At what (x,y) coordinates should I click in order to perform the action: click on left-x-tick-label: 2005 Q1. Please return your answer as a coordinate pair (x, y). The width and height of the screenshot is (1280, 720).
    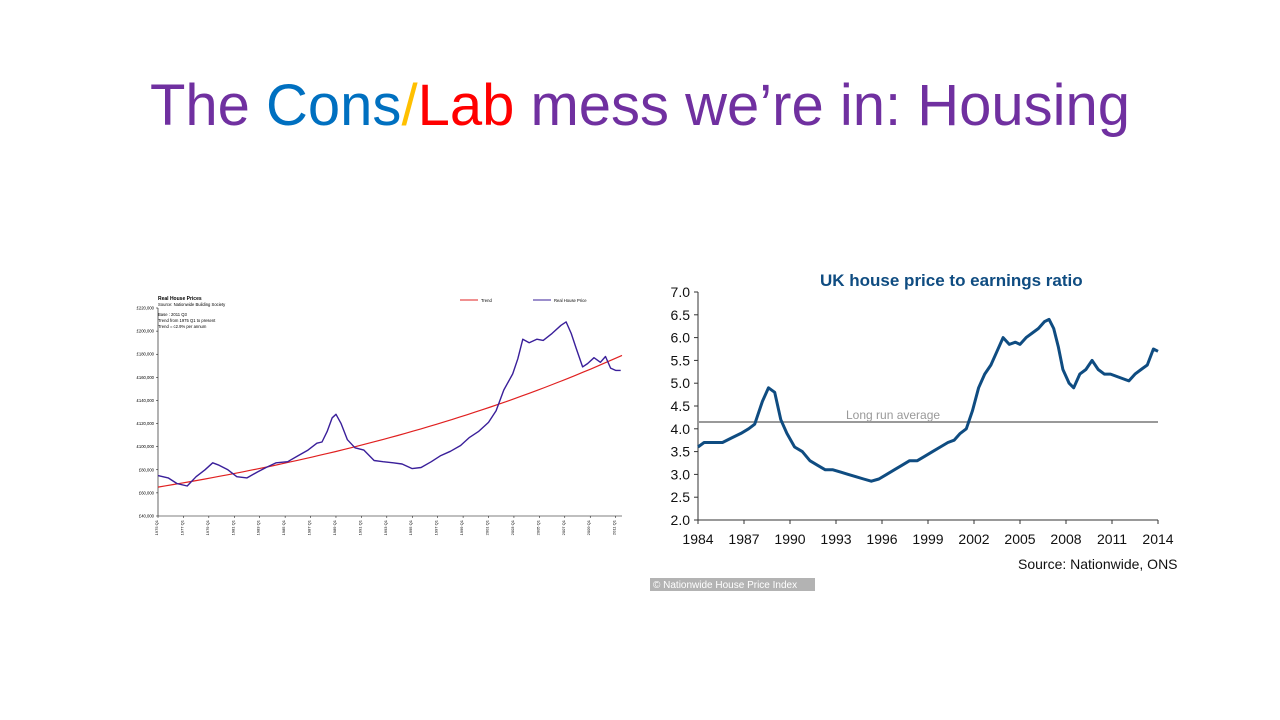
    Looking at the image, I should click on (537, 527).